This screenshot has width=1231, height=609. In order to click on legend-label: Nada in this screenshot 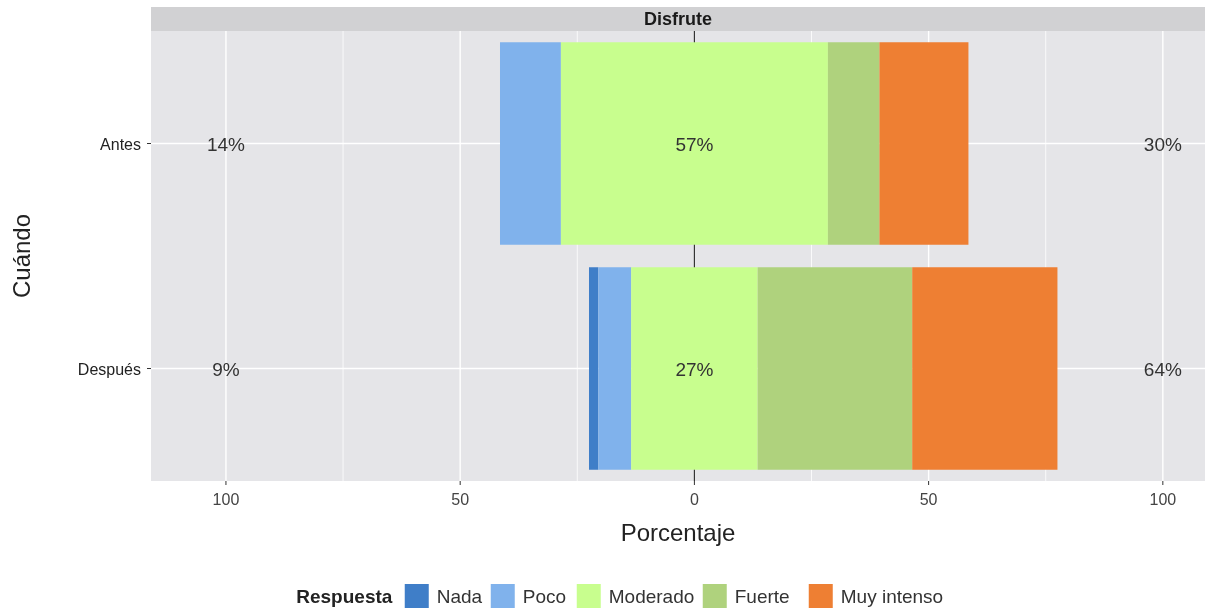, I will do `click(459, 596)`.